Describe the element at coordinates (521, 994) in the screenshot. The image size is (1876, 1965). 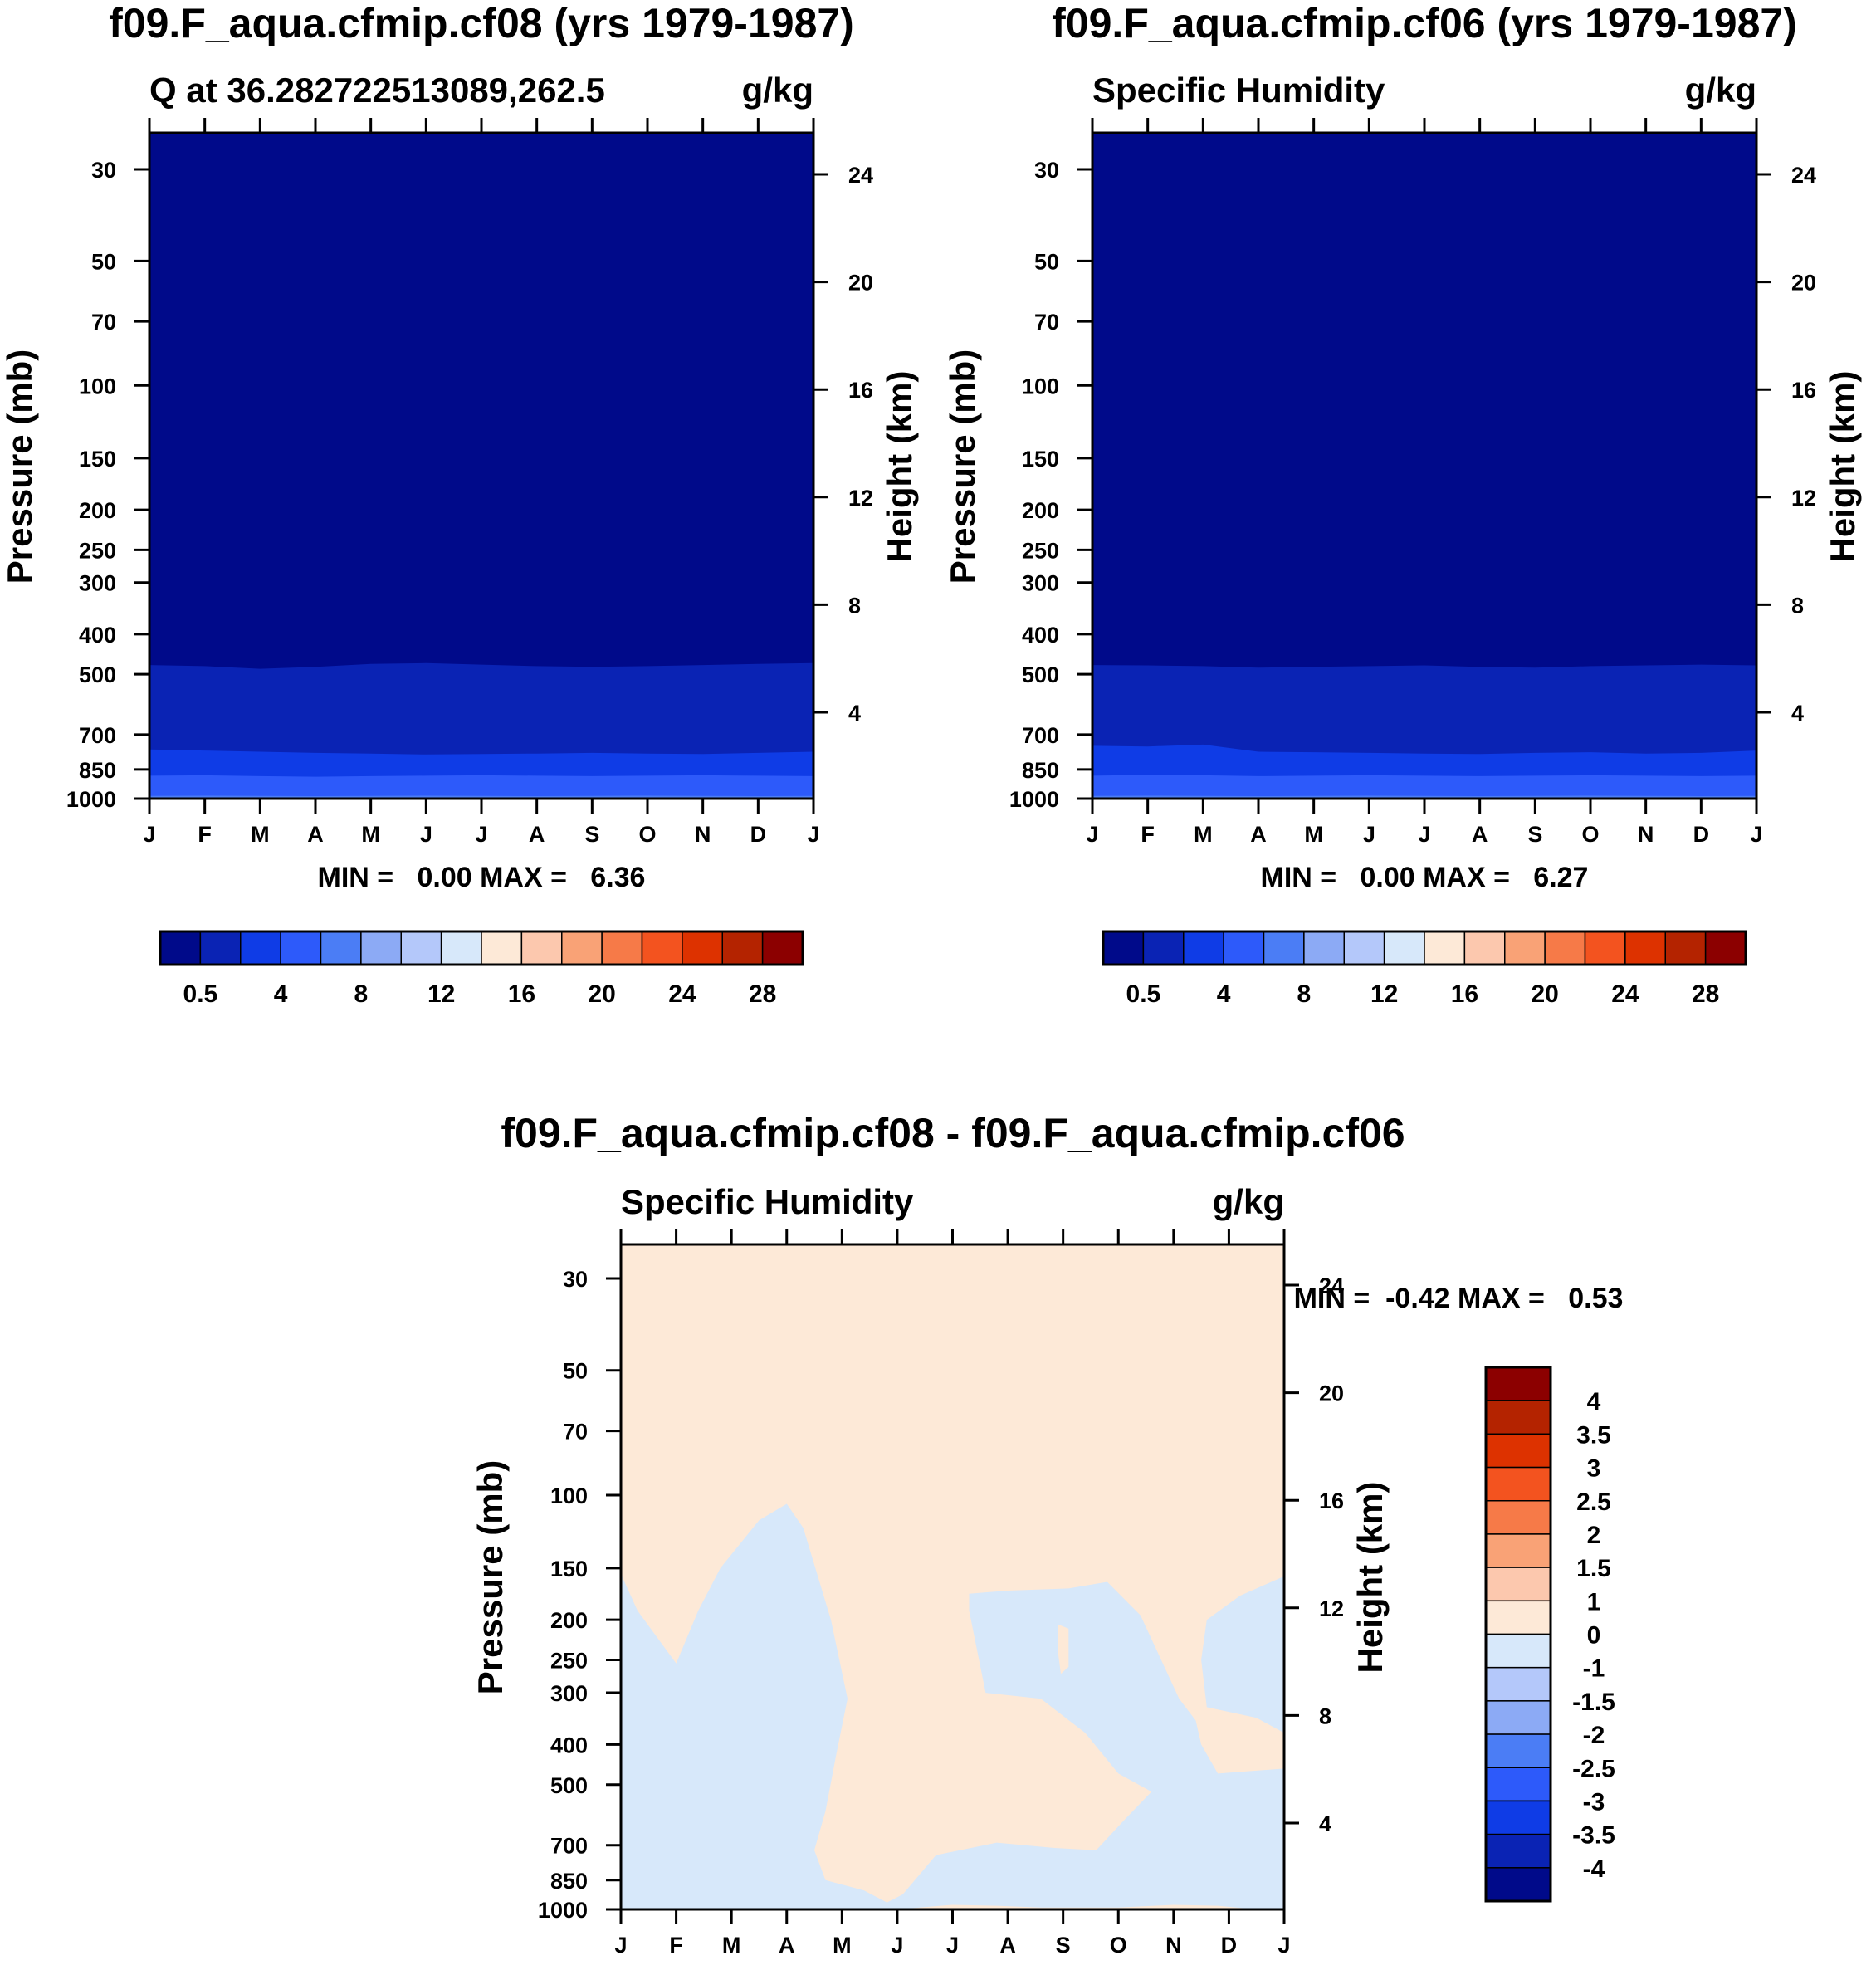
I see `colorbar-label: 16` at that location.